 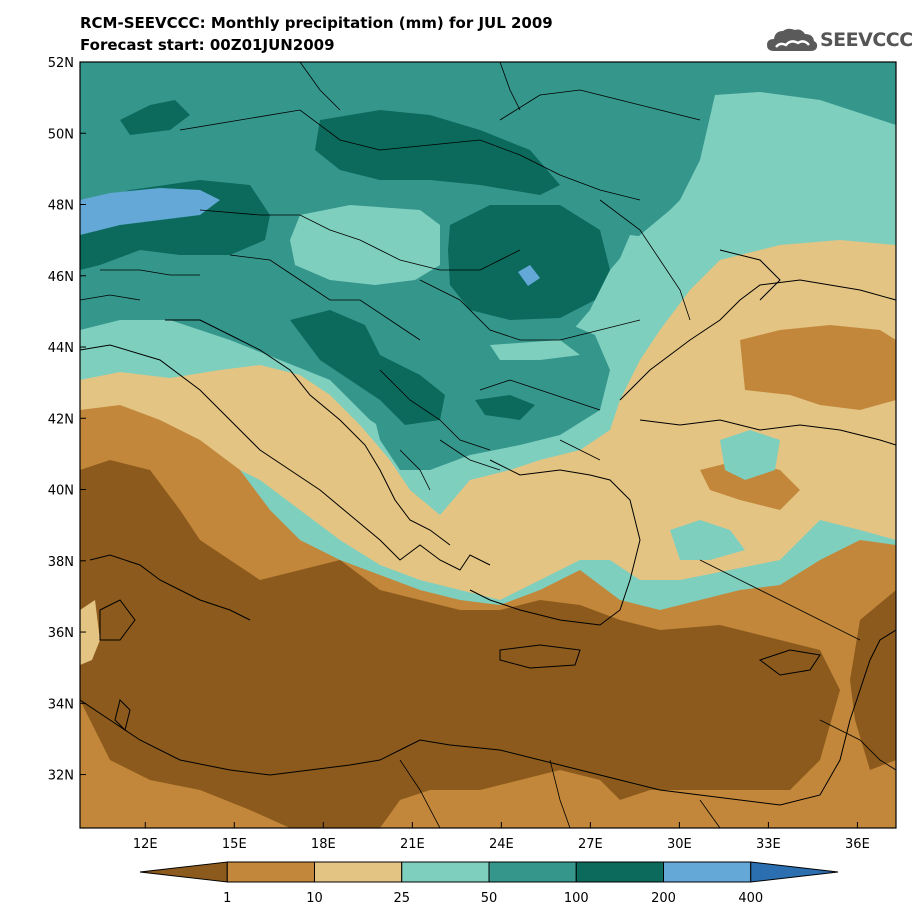 I want to click on contour-25-50-pannonia, so click(x=365, y=245).